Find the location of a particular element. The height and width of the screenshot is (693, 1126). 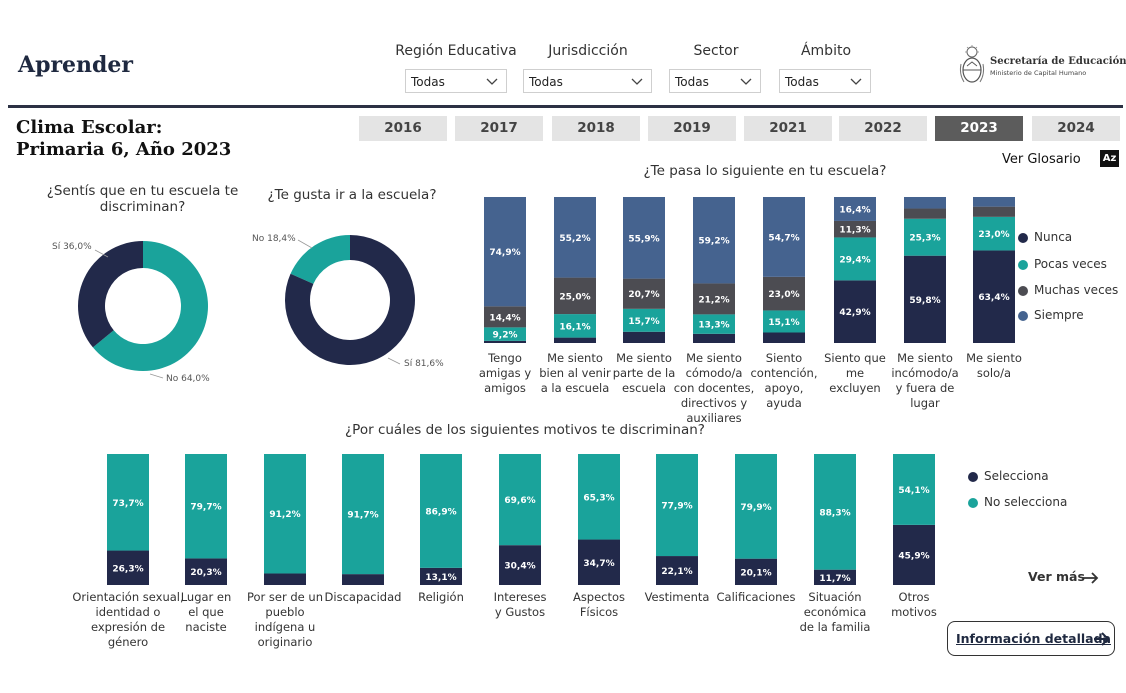

filter-label-jurisdiccion: Jurisdicción is located at coordinates (588, 51).